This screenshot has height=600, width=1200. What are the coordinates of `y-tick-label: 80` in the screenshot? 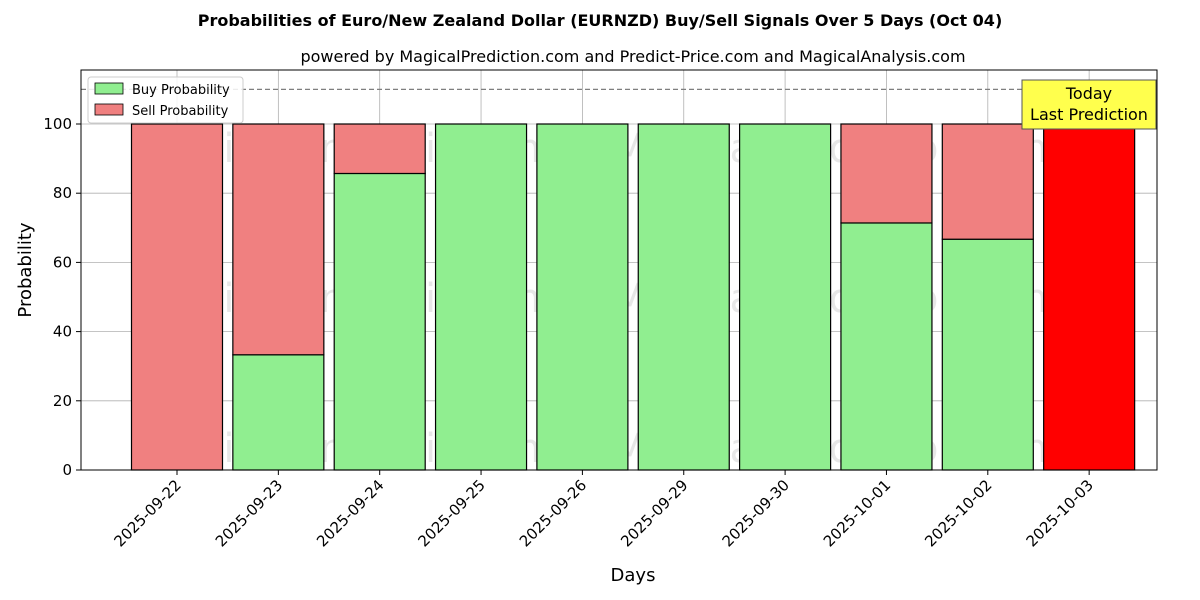 It's located at (62, 193).